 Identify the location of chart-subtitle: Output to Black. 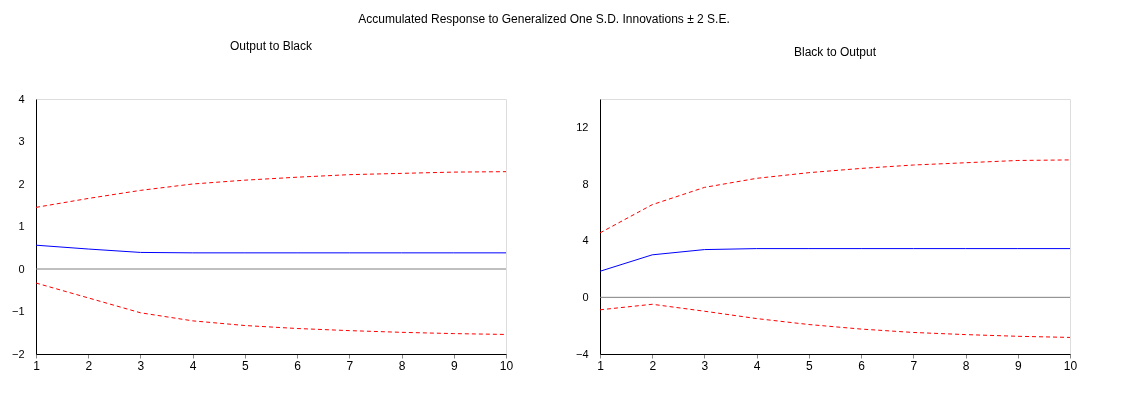
(271, 46).